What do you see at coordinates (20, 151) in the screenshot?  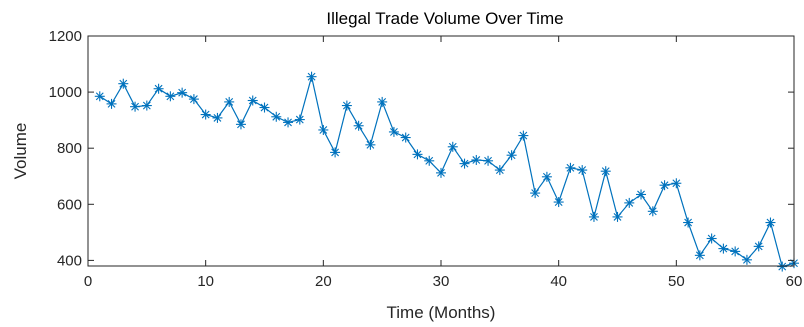 I see `y-axis-label: Volume` at bounding box center [20, 151].